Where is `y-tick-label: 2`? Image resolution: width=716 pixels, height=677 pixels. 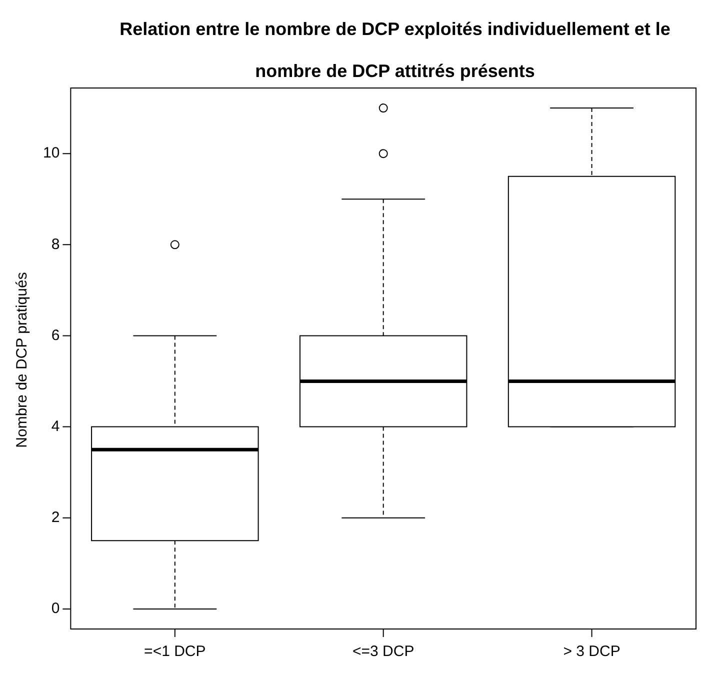
y-tick-label: 2 is located at coordinates (55, 517).